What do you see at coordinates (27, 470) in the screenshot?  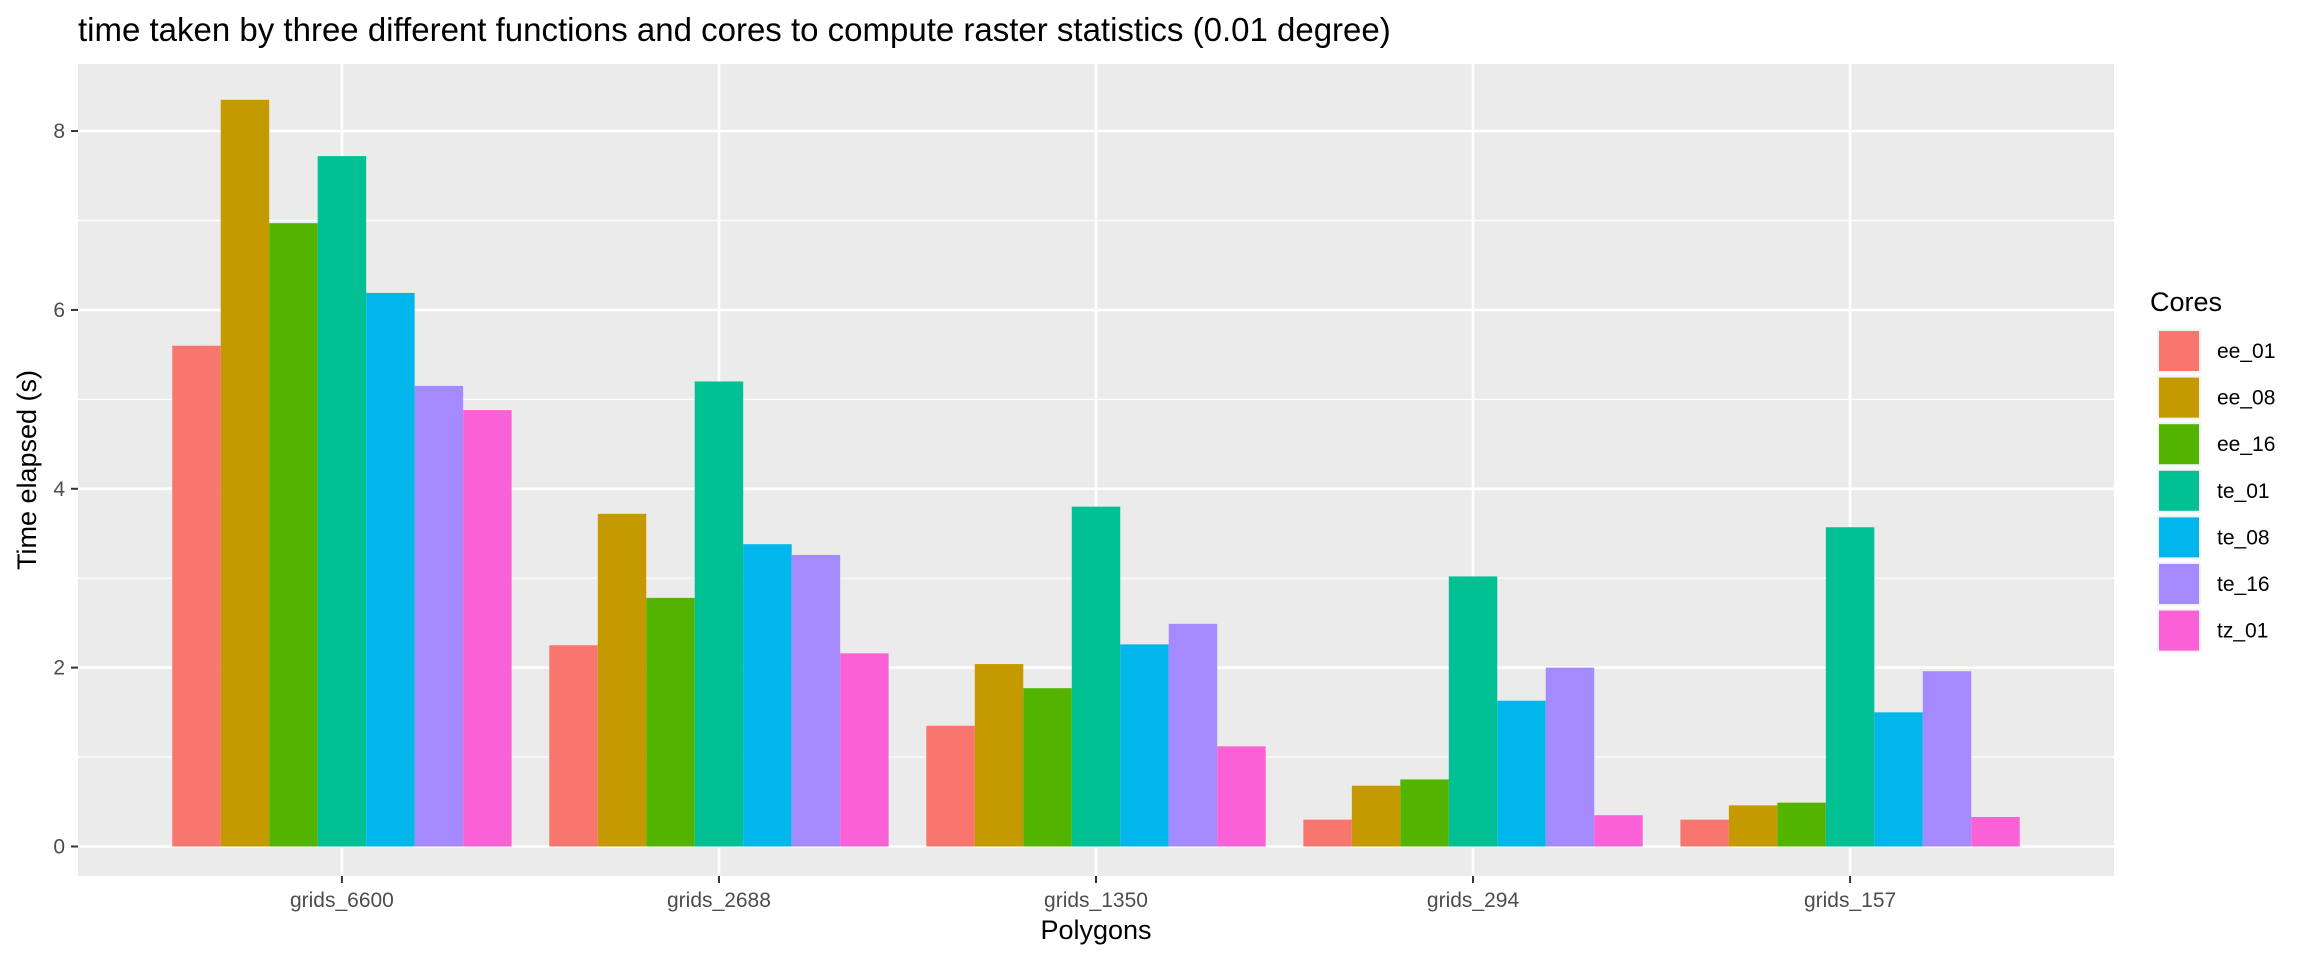 I see `y-axis-title: Time elapsed (s)` at bounding box center [27, 470].